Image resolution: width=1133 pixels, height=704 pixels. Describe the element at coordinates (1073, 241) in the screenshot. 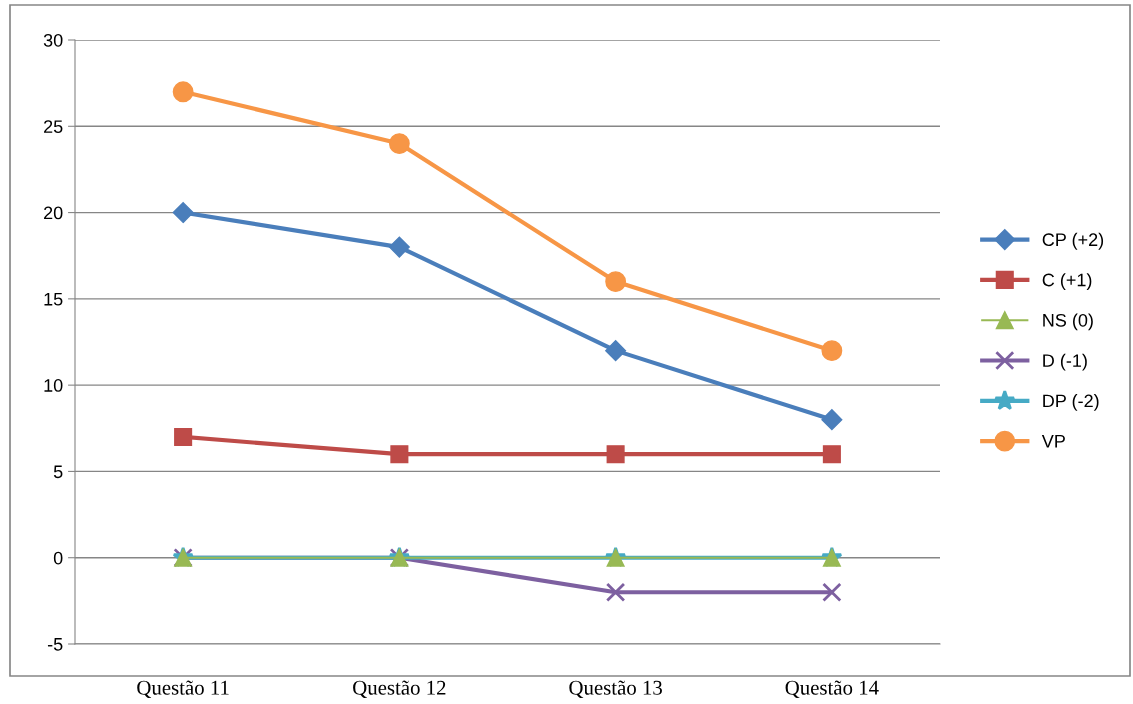

I see `legend-label: CP (+2)` at that location.